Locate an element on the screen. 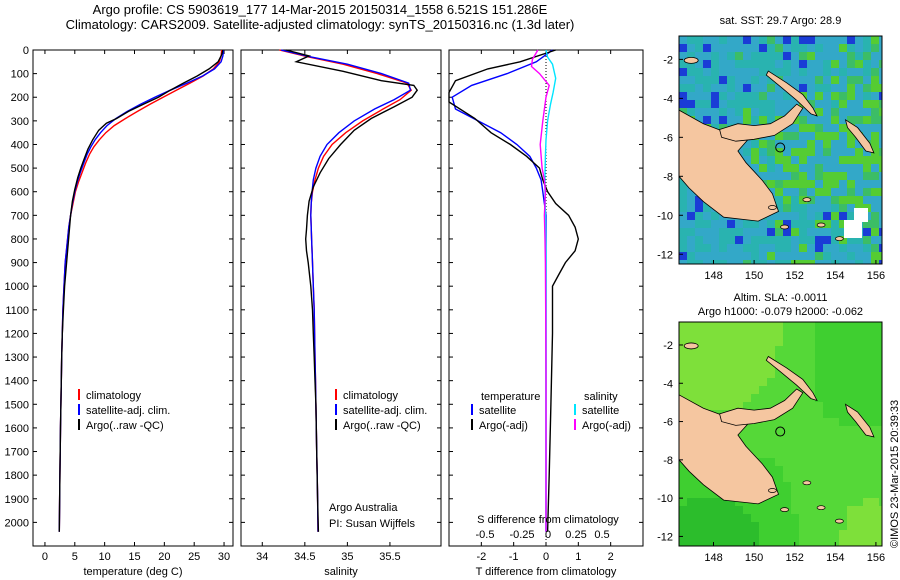  y-tick-label: 1400 is located at coordinates (17, 382).